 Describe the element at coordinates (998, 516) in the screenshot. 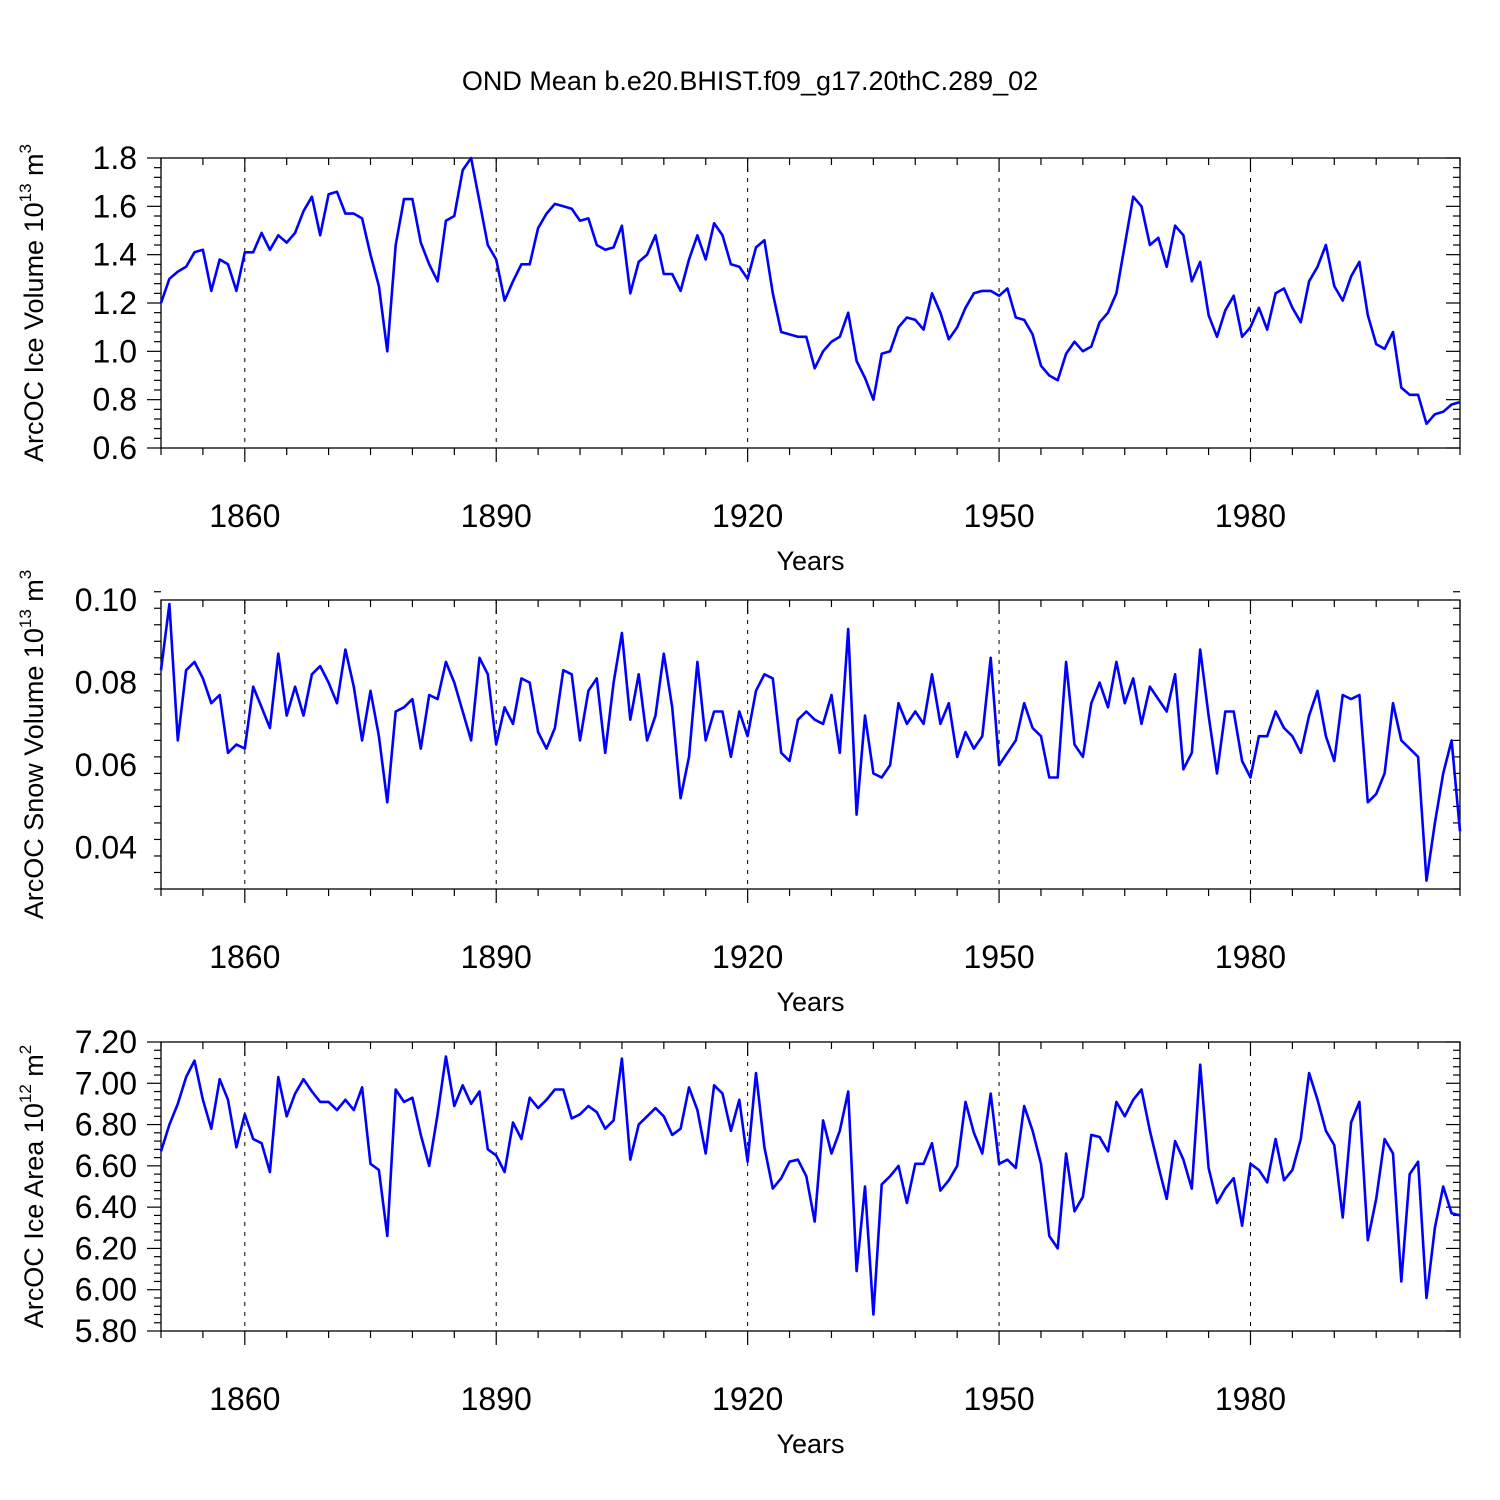

I see `panel-ice-volume-xtick-label: 1950` at that location.